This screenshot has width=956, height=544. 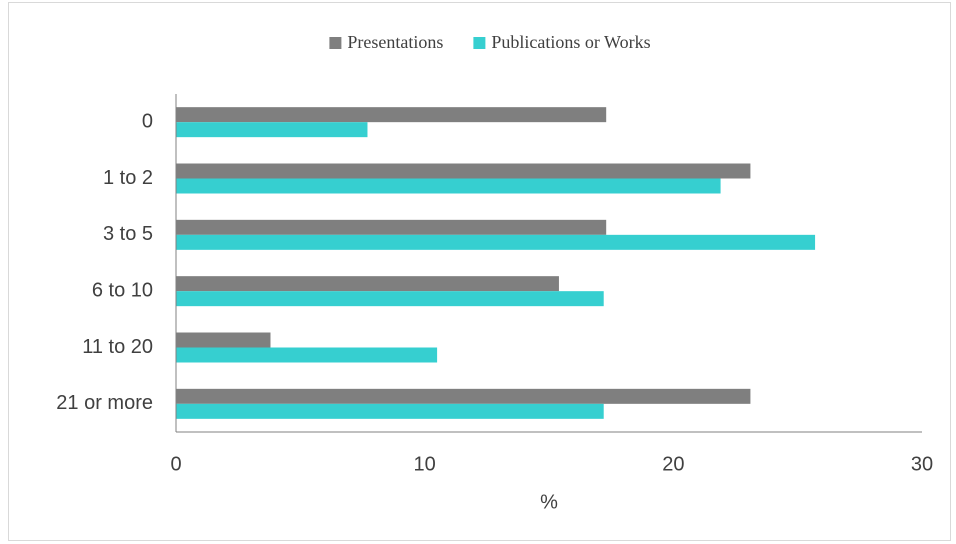 What do you see at coordinates (922, 464) in the screenshot?
I see `x-tick-label: 30` at bounding box center [922, 464].